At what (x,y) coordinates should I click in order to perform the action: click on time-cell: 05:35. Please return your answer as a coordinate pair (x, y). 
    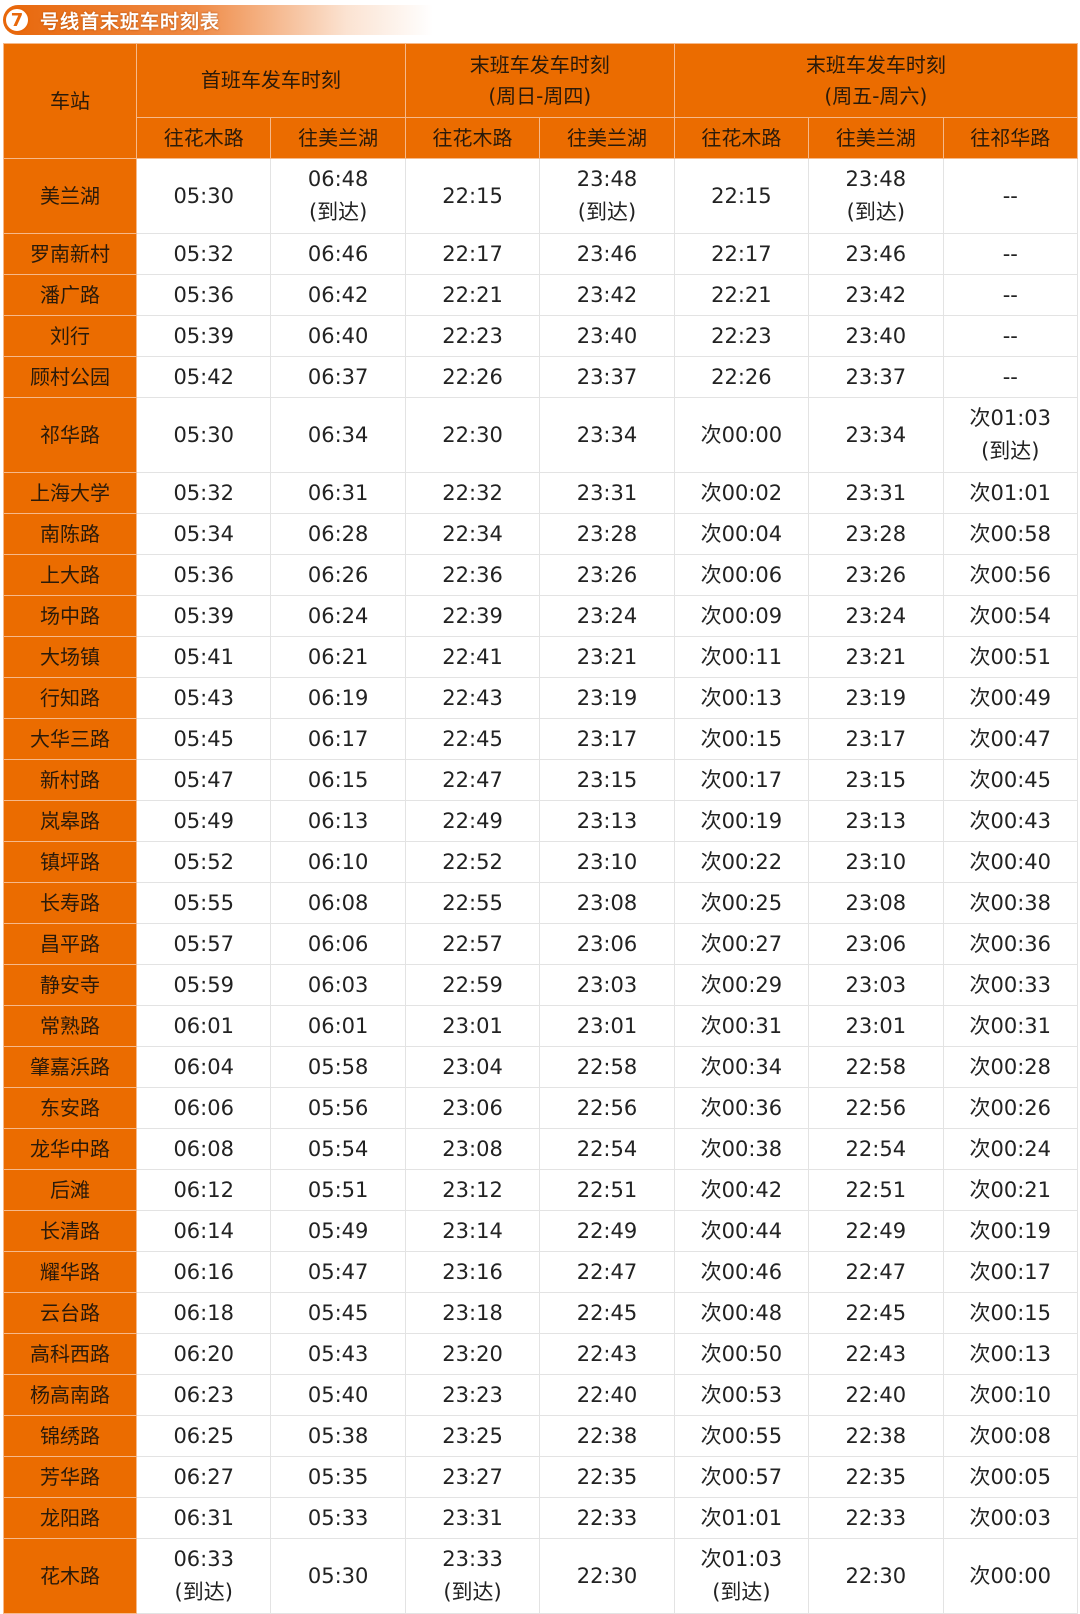
    Looking at the image, I should click on (338, 1477).